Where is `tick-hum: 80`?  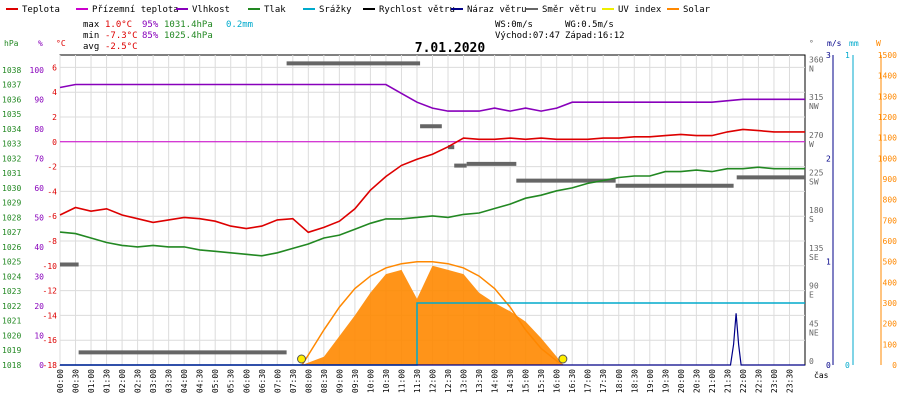 tick-hum: 80 is located at coordinates (39, 129).